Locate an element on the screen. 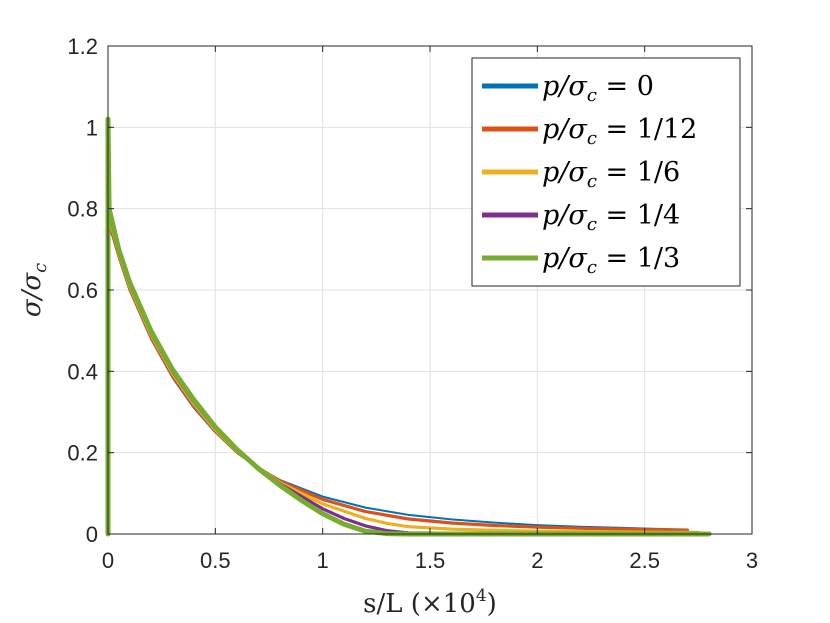  x-axis-title-exponent: 4 is located at coordinates (481, 596).